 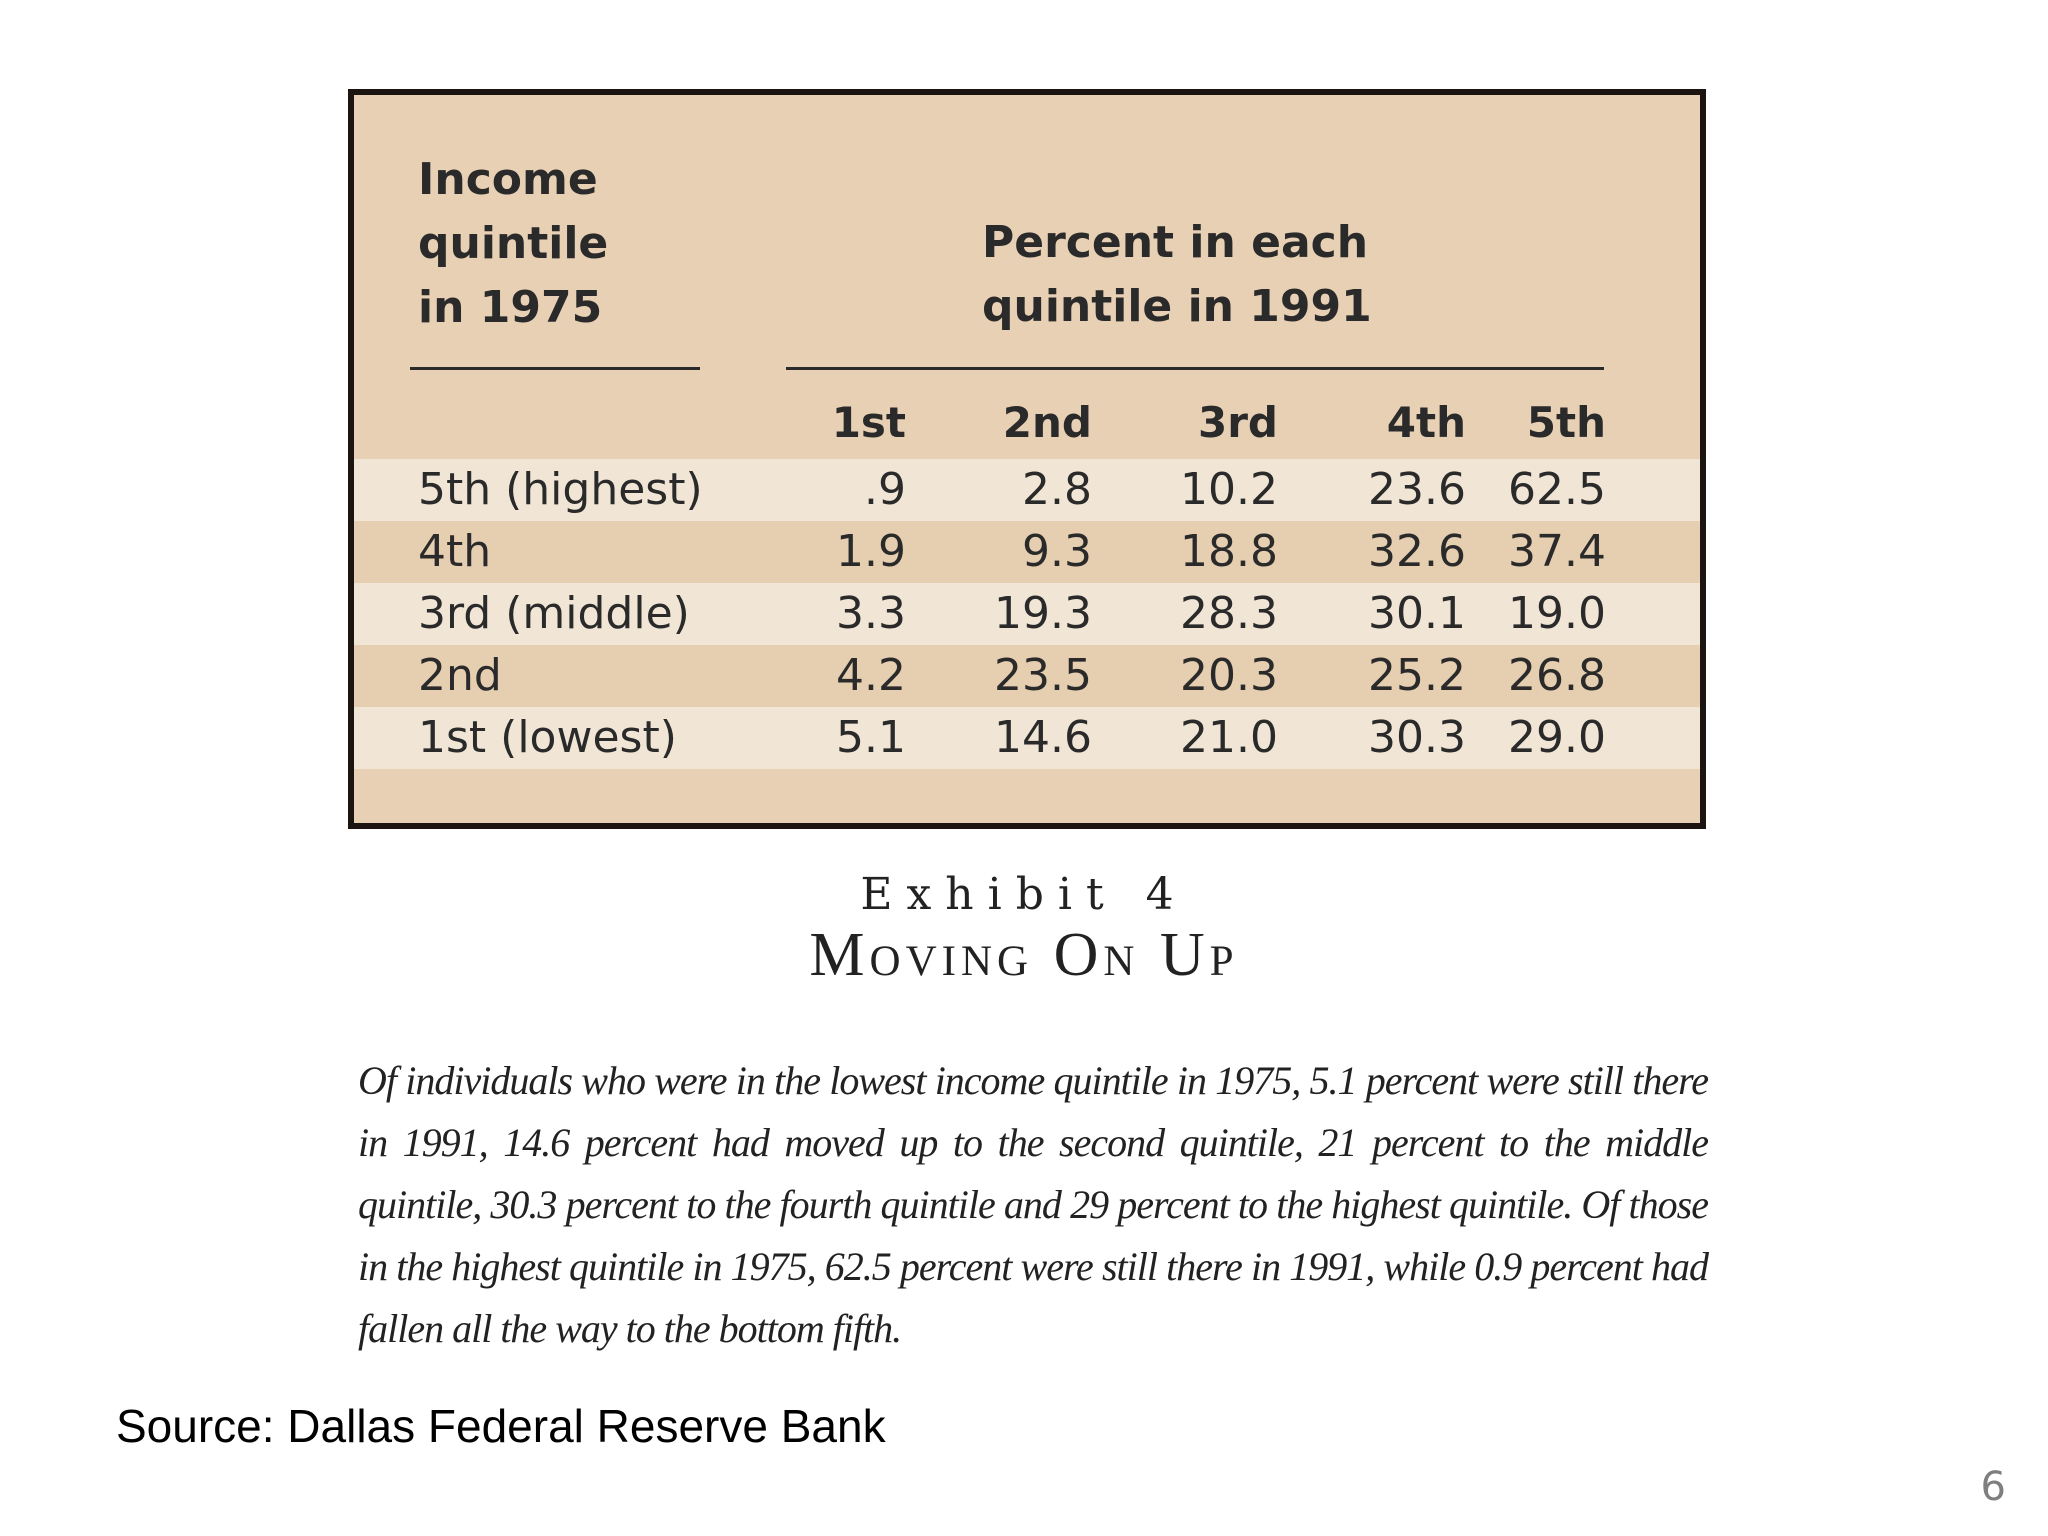 What do you see at coordinates (1043, 675) in the screenshot?
I see `table-cell: 23.5` at bounding box center [1043, 675].